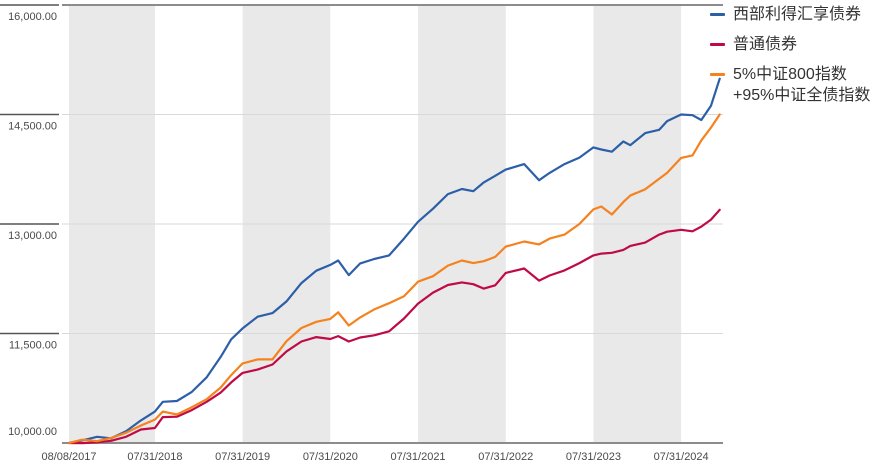 The image size is (887, 472). I want to click on x-axis-label: 07/31/2020, so click(330, 457).